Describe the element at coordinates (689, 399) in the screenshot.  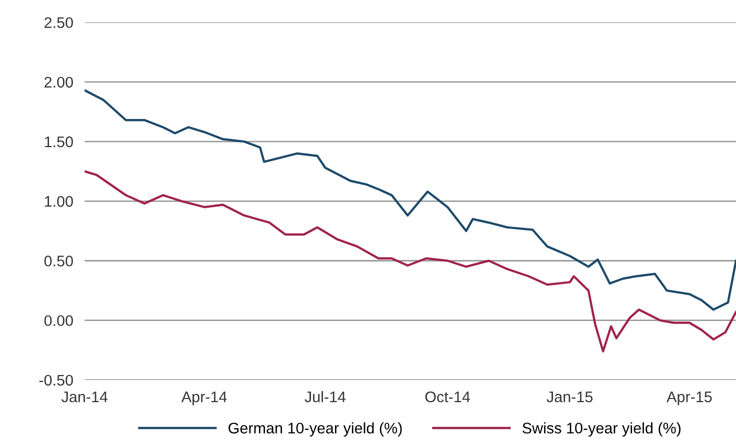
I see `x-tick-label: Apr-15` at that location.